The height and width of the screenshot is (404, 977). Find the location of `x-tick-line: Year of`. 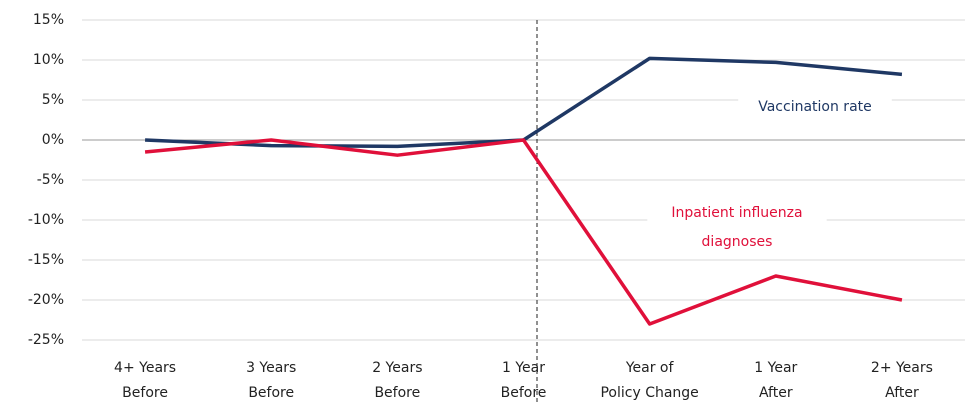

x-tick-line: Year of is located at coordinates (650, 368).